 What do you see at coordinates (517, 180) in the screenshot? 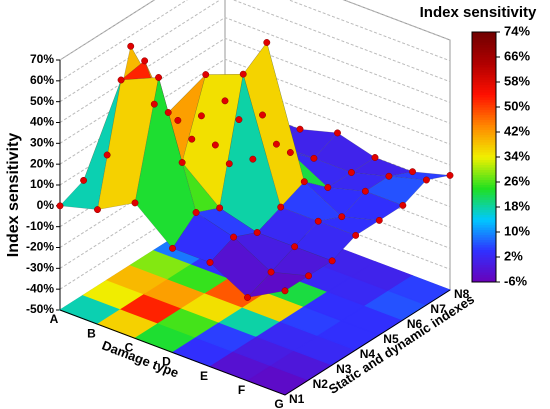
I see `colorbar-tick-label: 26%` at bounding box center [517, 180].